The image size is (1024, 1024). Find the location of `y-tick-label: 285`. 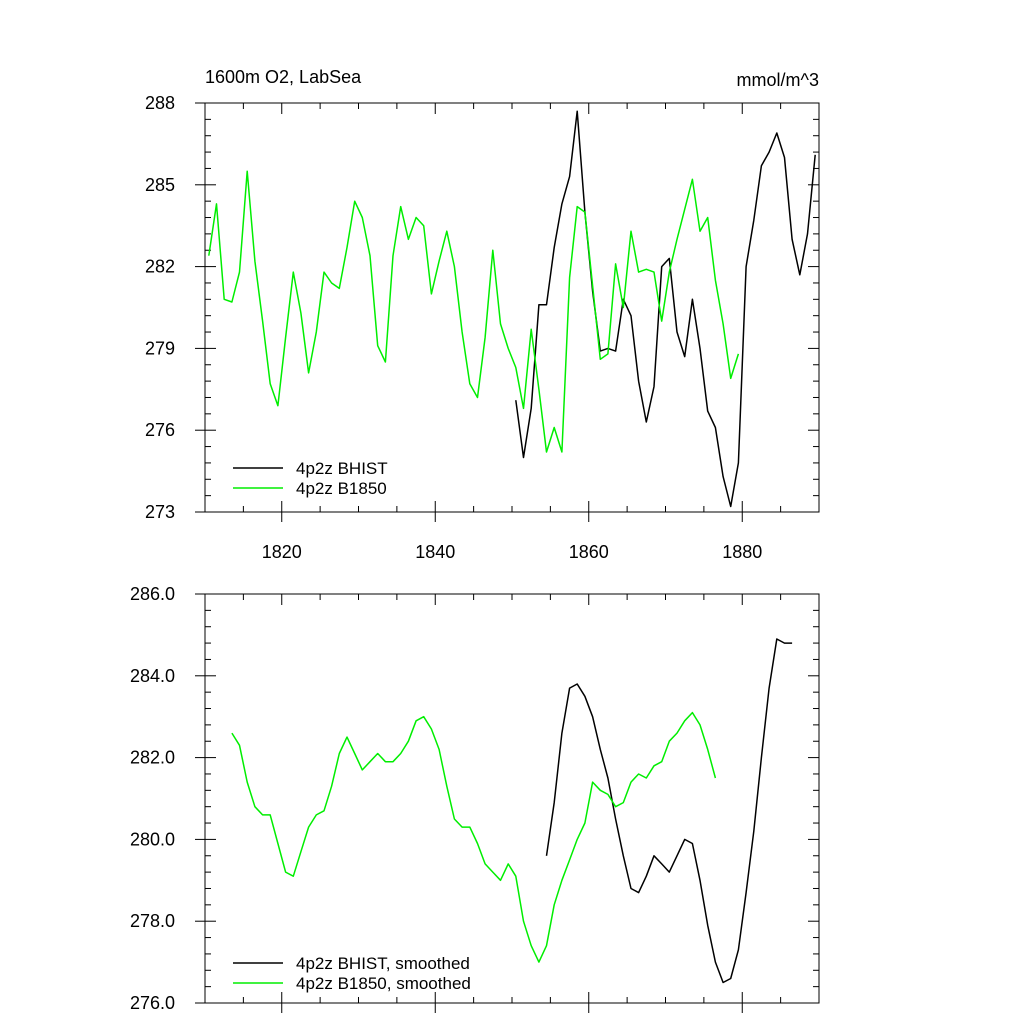

y-tick-label: 285 is located at coordinates (160, 185).